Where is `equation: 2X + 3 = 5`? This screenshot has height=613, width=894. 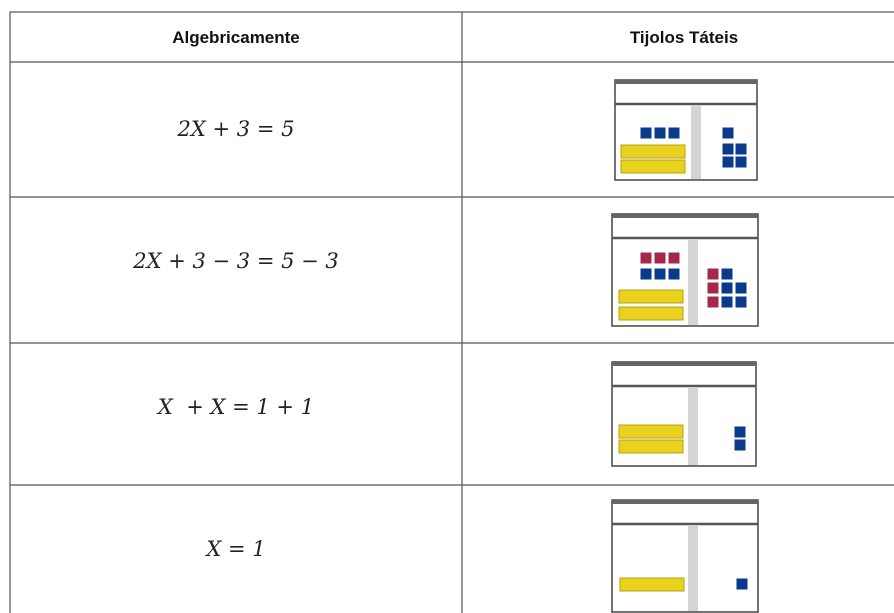 equation: 2X + 3 = 5 is located at coordinates (236, 129).